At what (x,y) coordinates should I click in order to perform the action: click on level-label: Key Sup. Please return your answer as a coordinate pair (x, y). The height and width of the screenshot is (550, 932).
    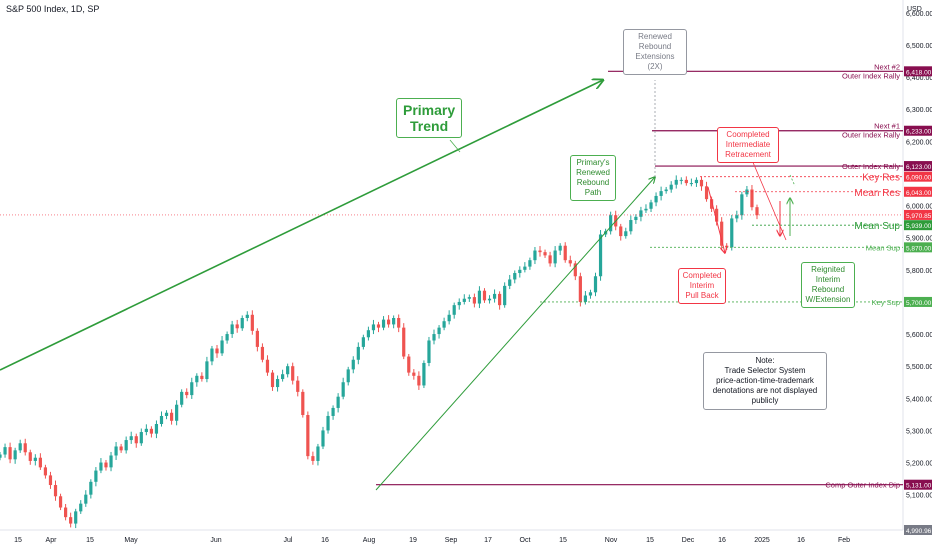
    Looking at the image, I should click on (886, 302).